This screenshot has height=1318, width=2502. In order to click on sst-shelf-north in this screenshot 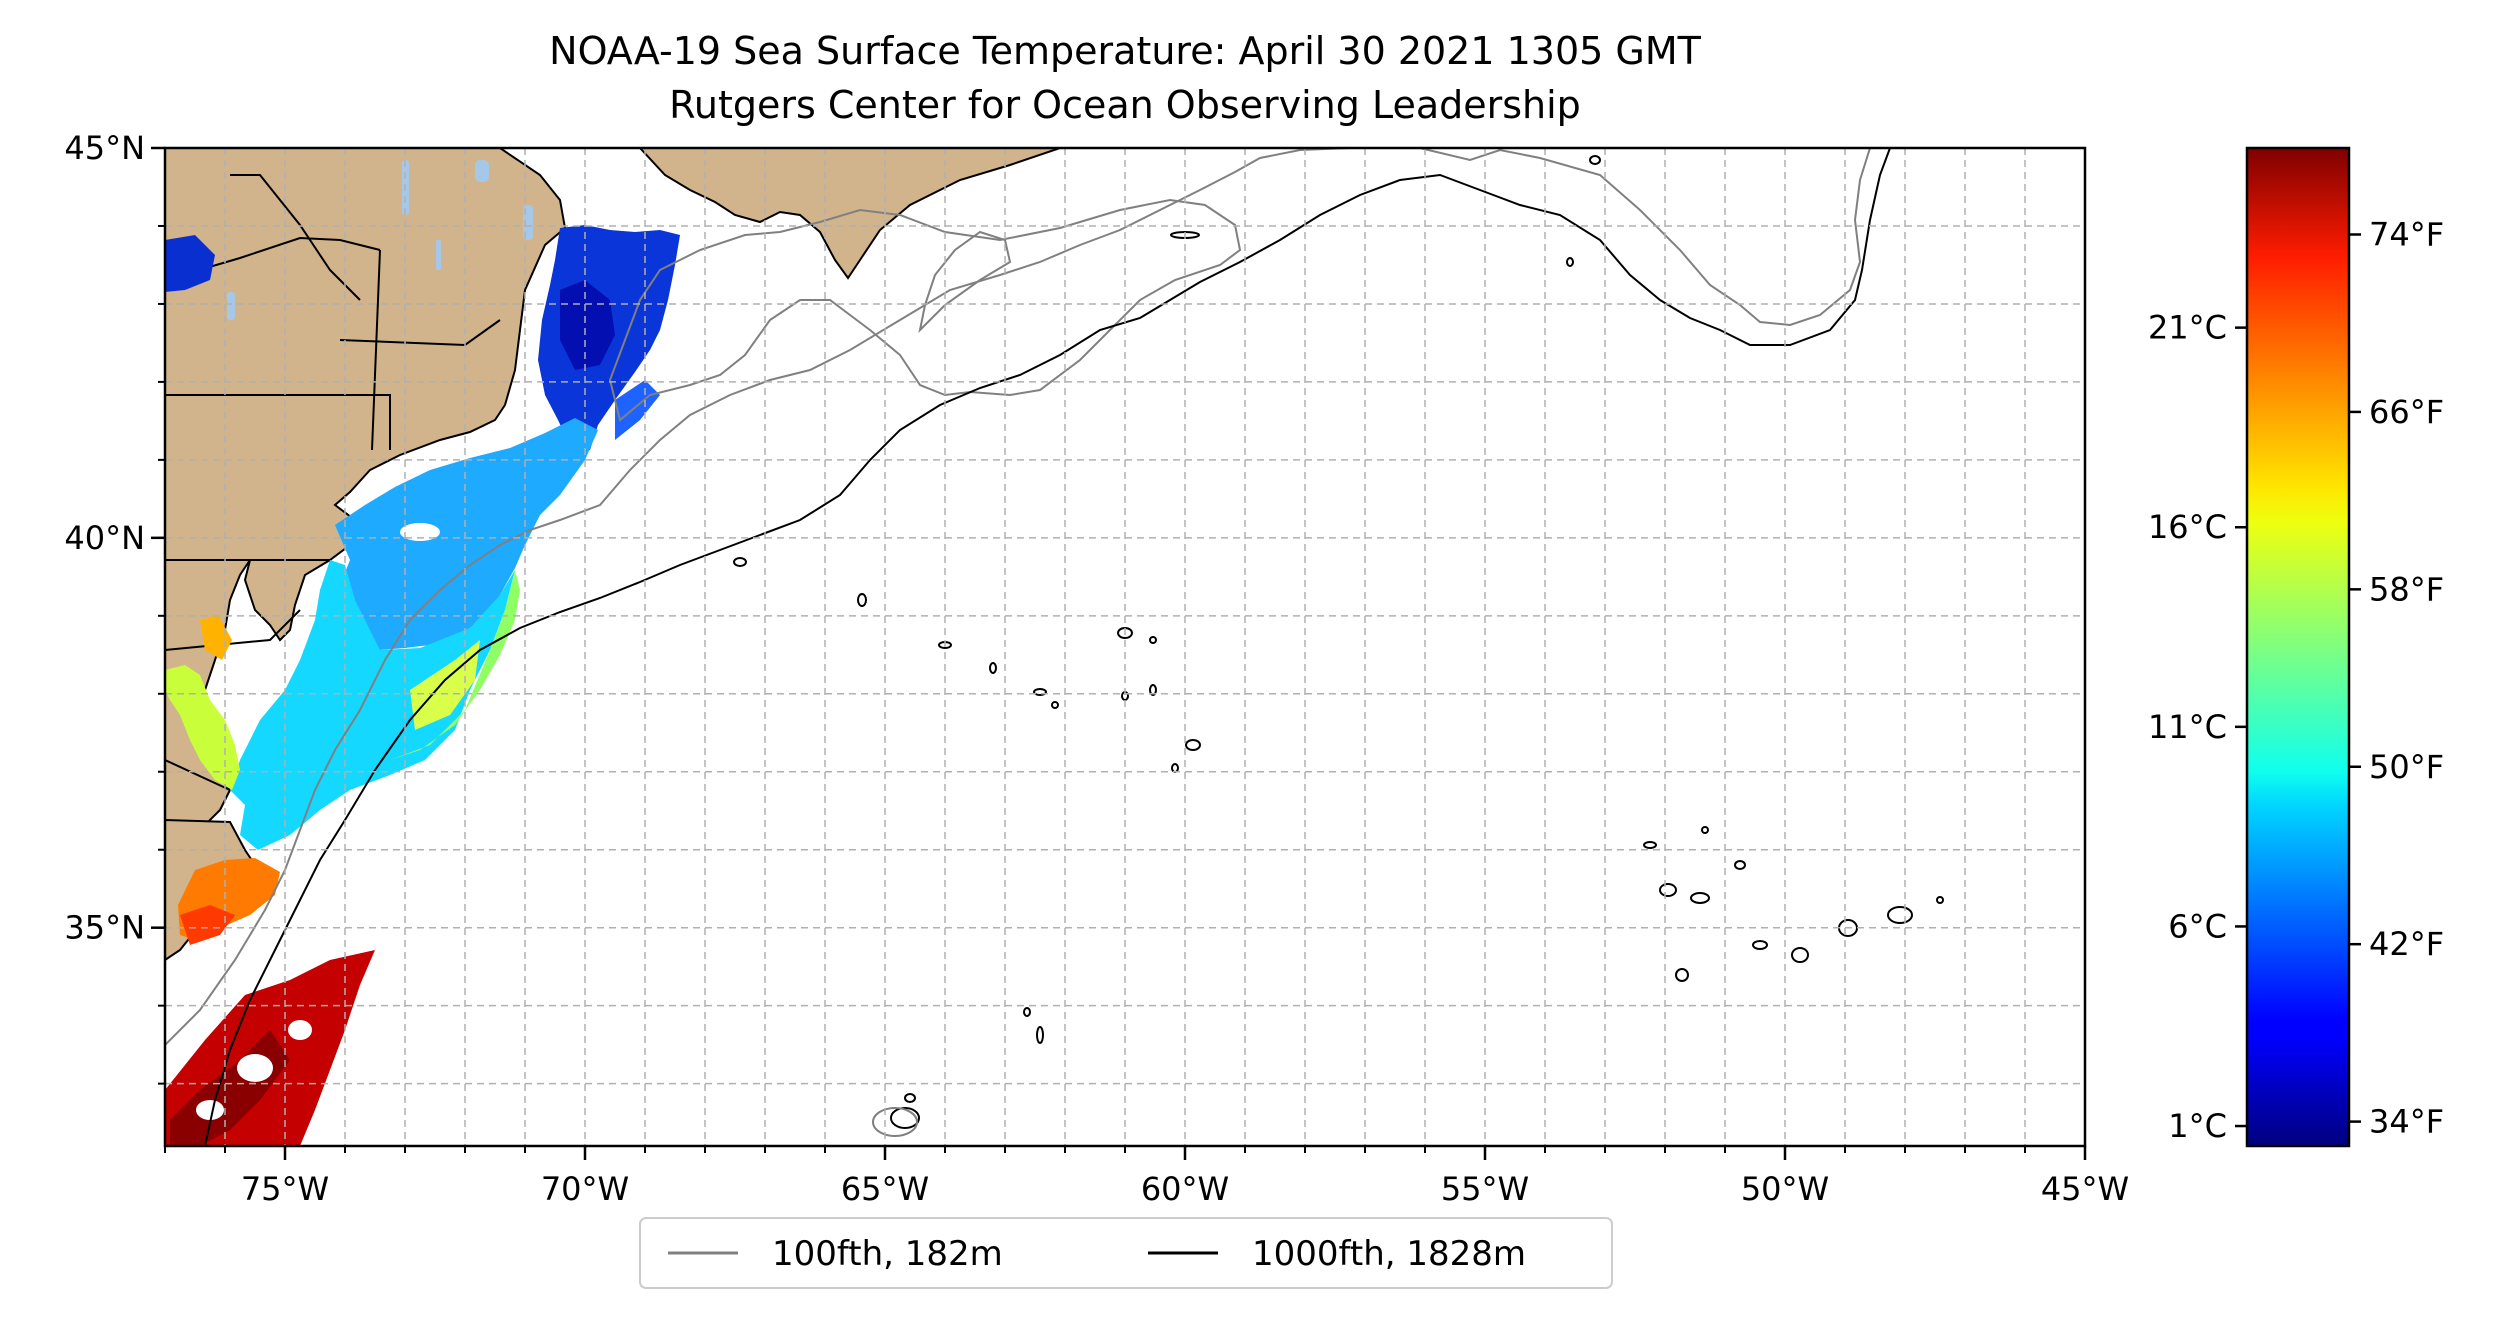, I will do `click(464, 541)`.